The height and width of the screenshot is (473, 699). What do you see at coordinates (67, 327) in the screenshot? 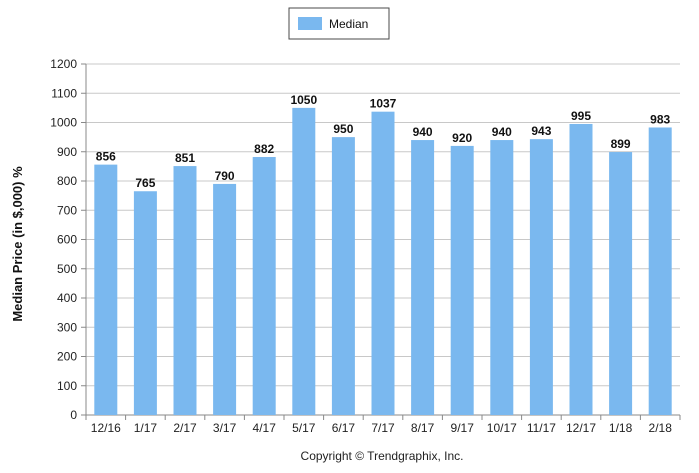
I see `y-tick-label: 300` at bounding box center [67, 327].